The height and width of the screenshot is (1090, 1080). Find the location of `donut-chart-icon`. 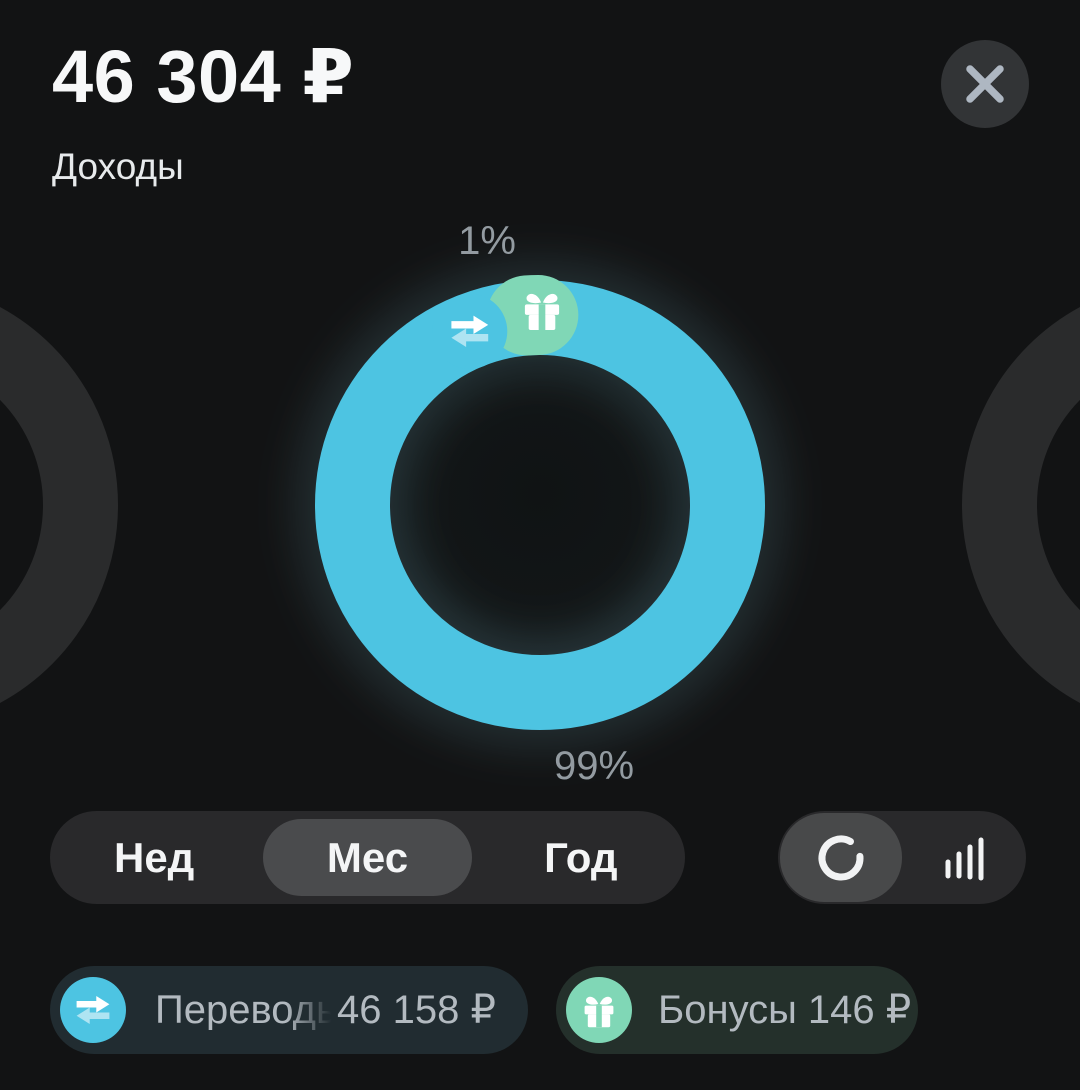

donut-chart-icon is located at coordinates (841, 857).